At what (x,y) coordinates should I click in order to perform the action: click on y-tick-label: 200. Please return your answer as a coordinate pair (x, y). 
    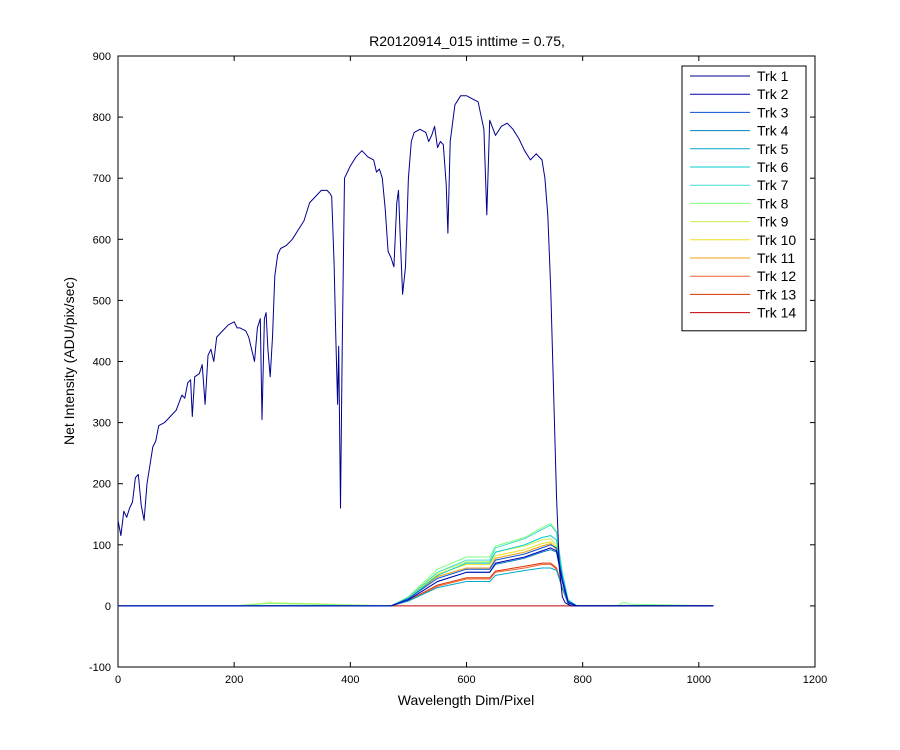
    Looking at the image, I should click on (102, 485).